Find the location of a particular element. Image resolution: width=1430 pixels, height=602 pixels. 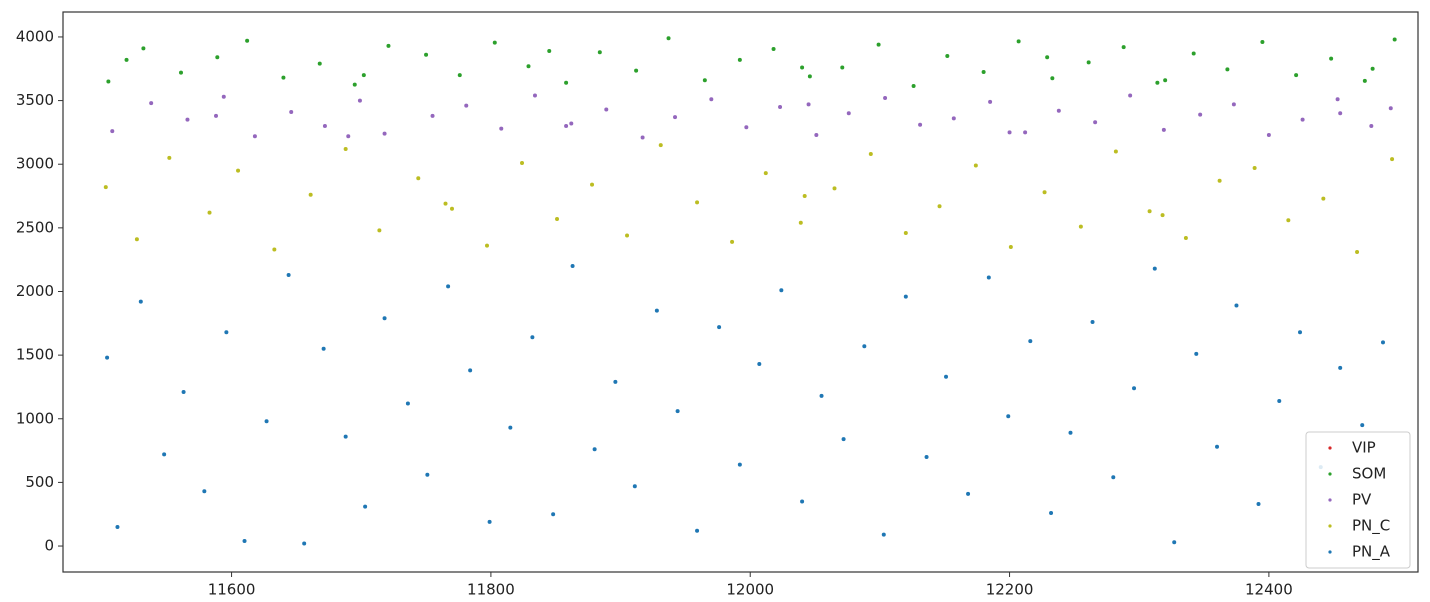

legend-label: SOM is located at coordinates (1369, 474).